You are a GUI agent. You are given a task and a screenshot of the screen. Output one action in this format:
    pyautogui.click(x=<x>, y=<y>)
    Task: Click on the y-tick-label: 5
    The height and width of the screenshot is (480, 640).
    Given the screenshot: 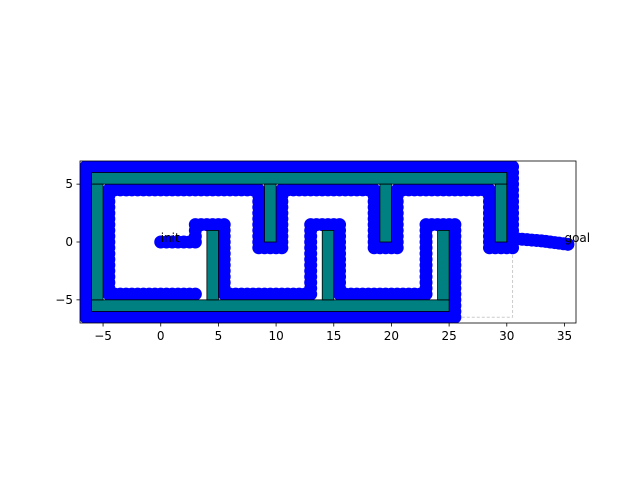 What is the action you would take?
    pyautogui.click(x=69, y=184)
    